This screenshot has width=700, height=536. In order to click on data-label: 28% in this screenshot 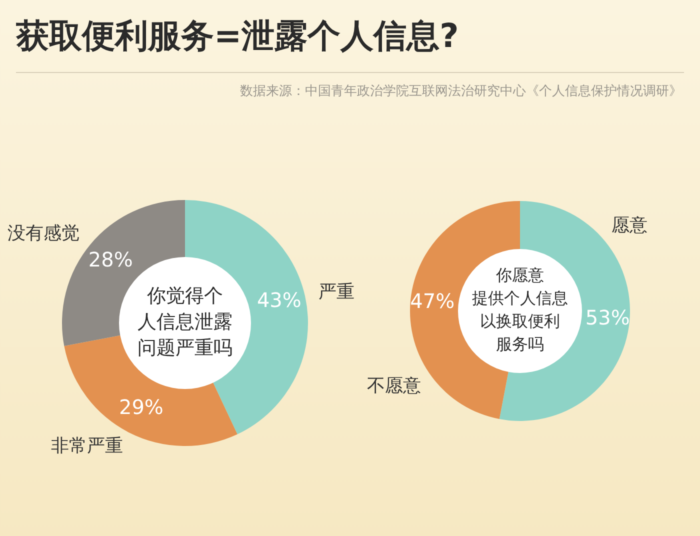, I will do `click(110, 260)`.